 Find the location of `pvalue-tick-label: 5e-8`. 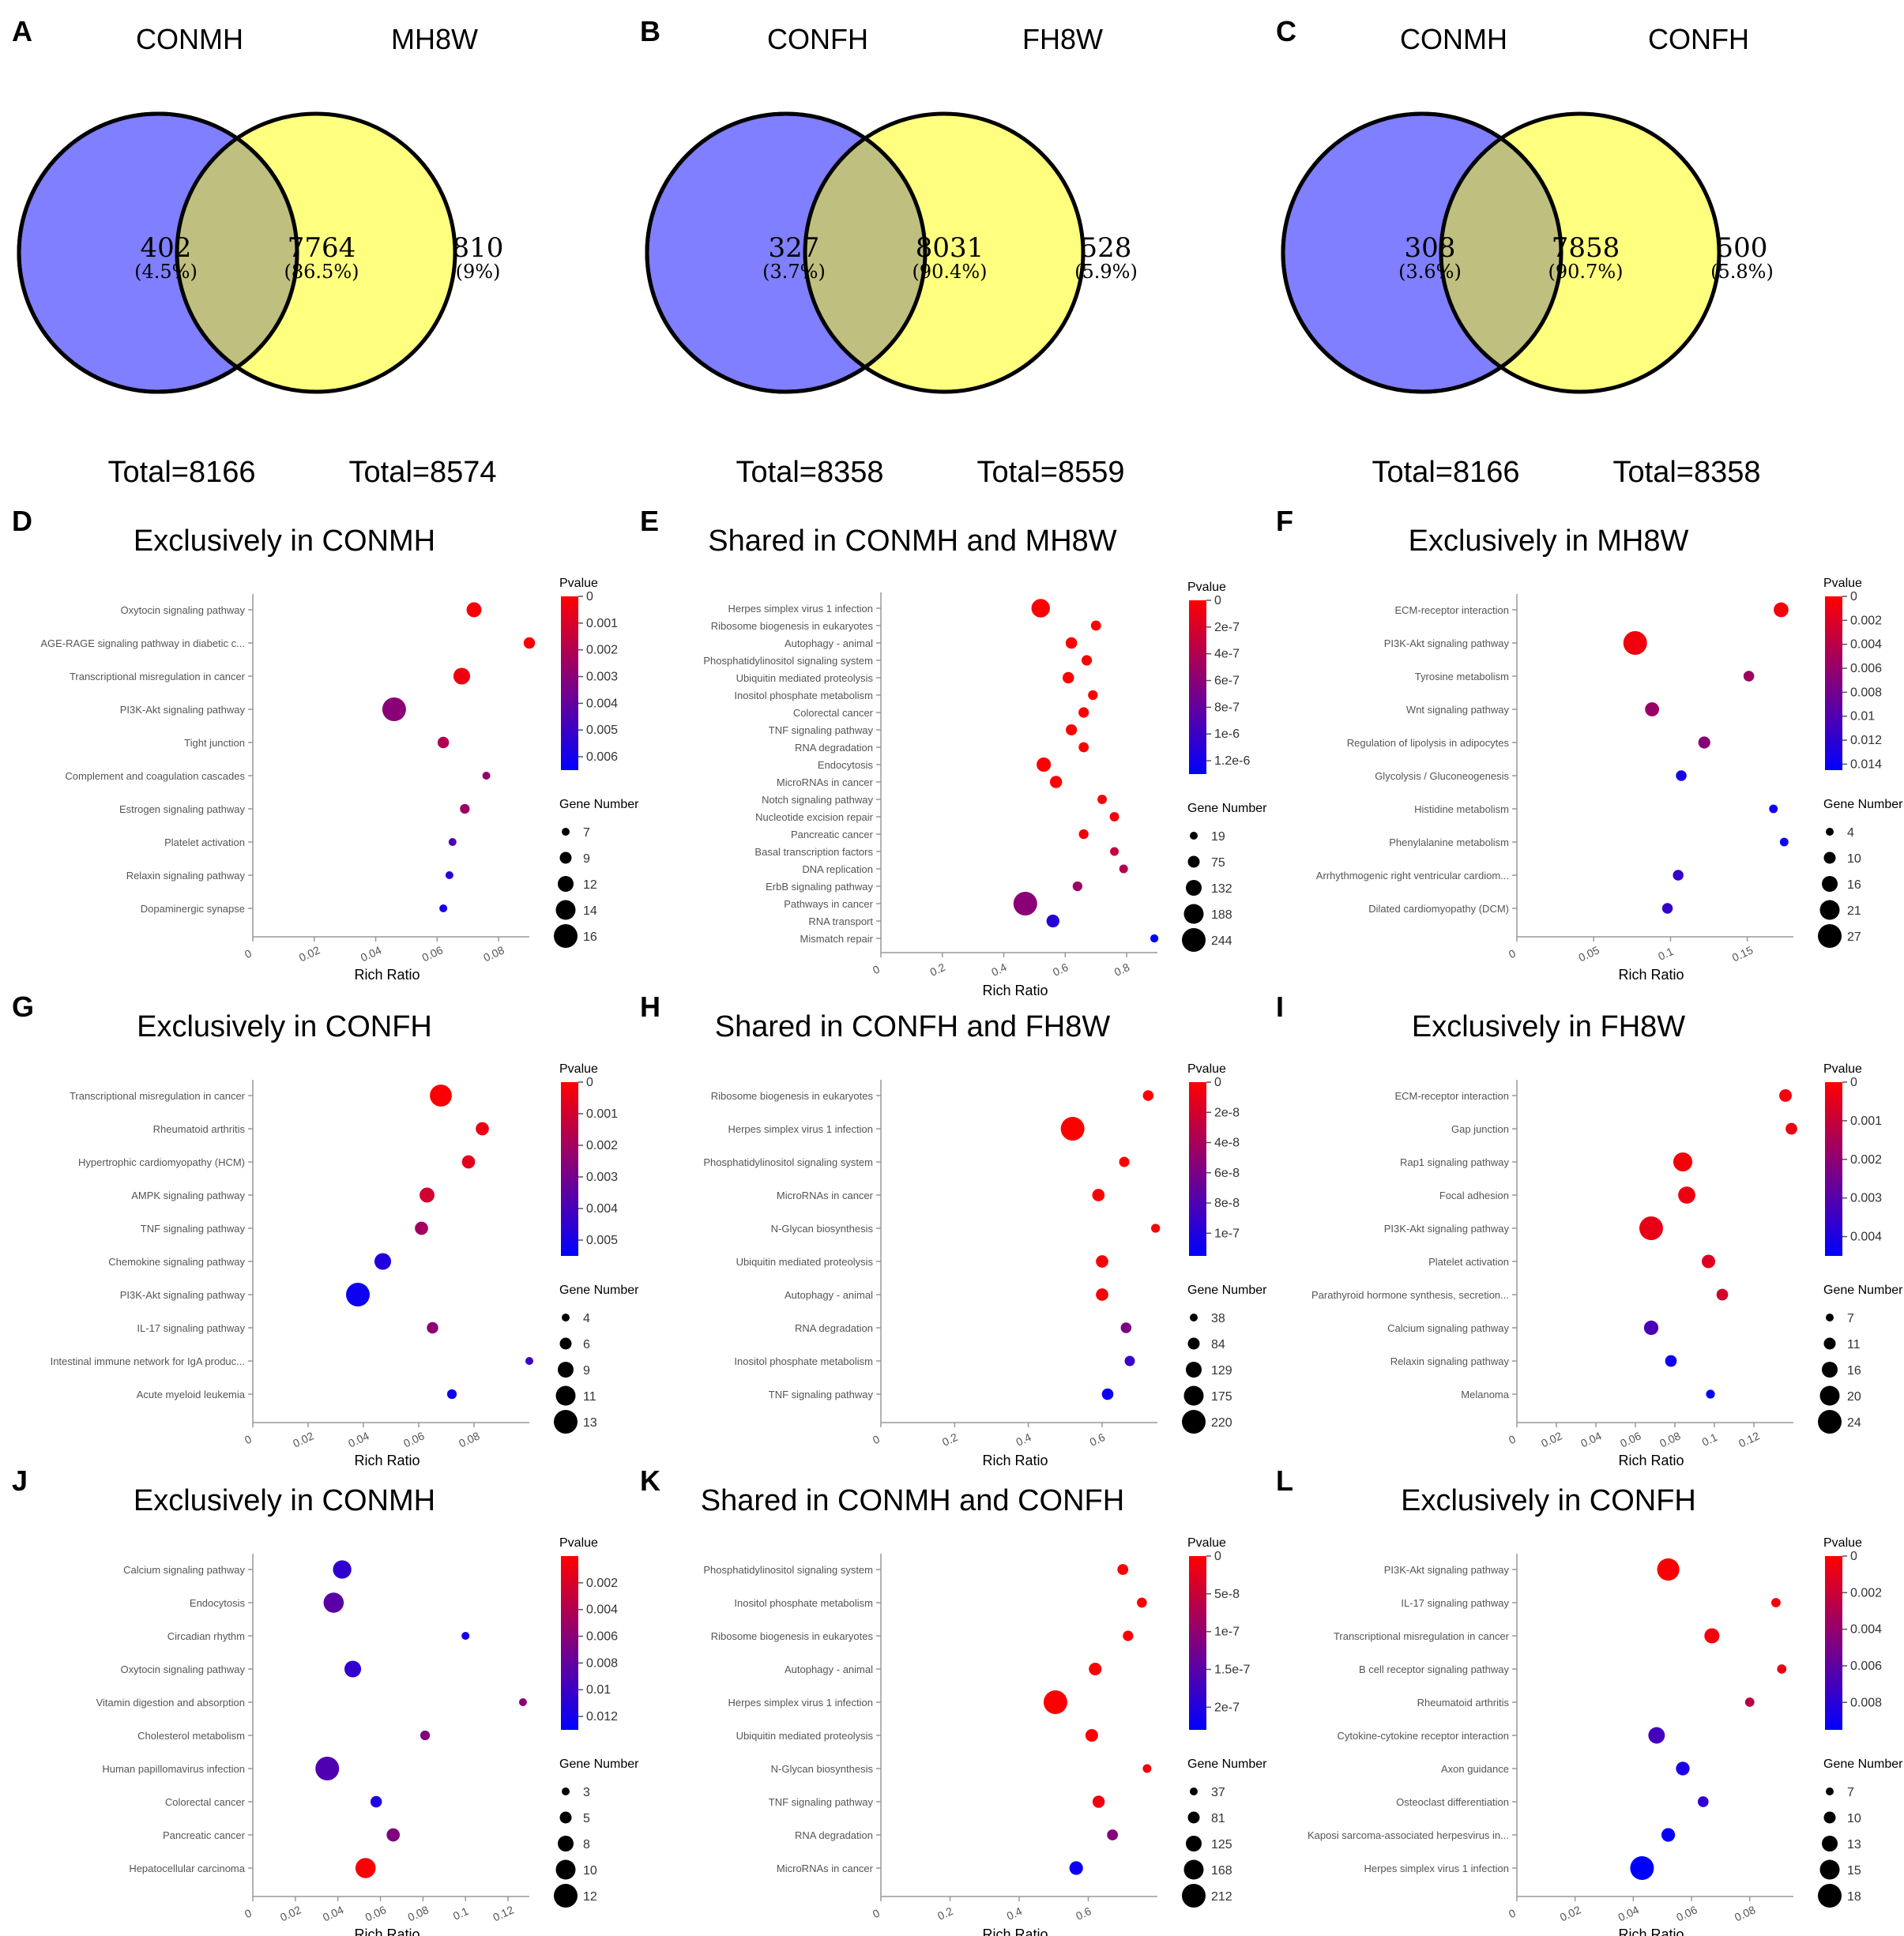

pvalue-tick-label: 5e-8 is located at coordinates (1227, 1595).